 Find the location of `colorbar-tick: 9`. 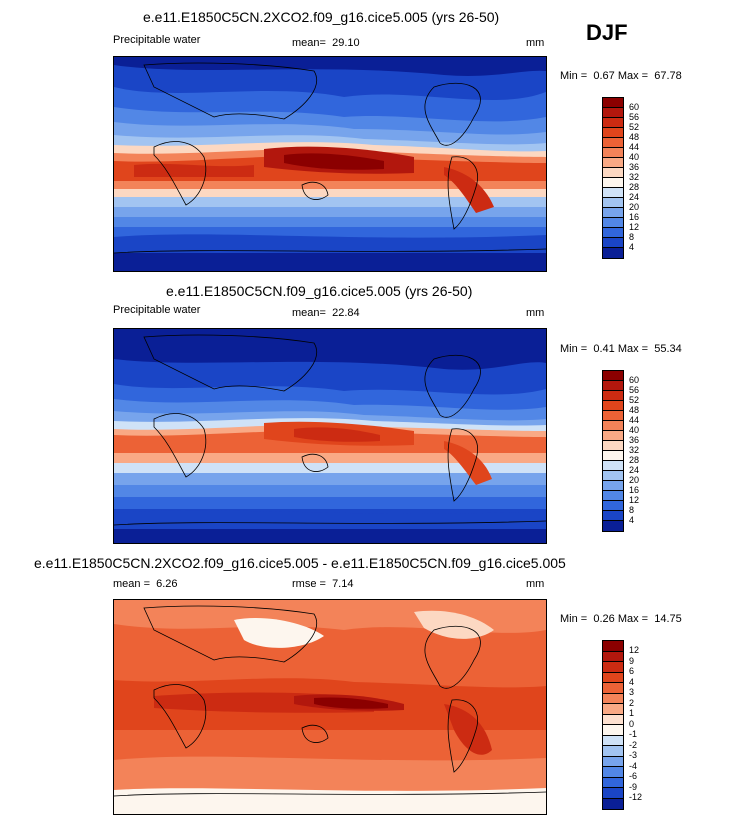

colorbar-tick: 9 is located at coordinates (632, 660).